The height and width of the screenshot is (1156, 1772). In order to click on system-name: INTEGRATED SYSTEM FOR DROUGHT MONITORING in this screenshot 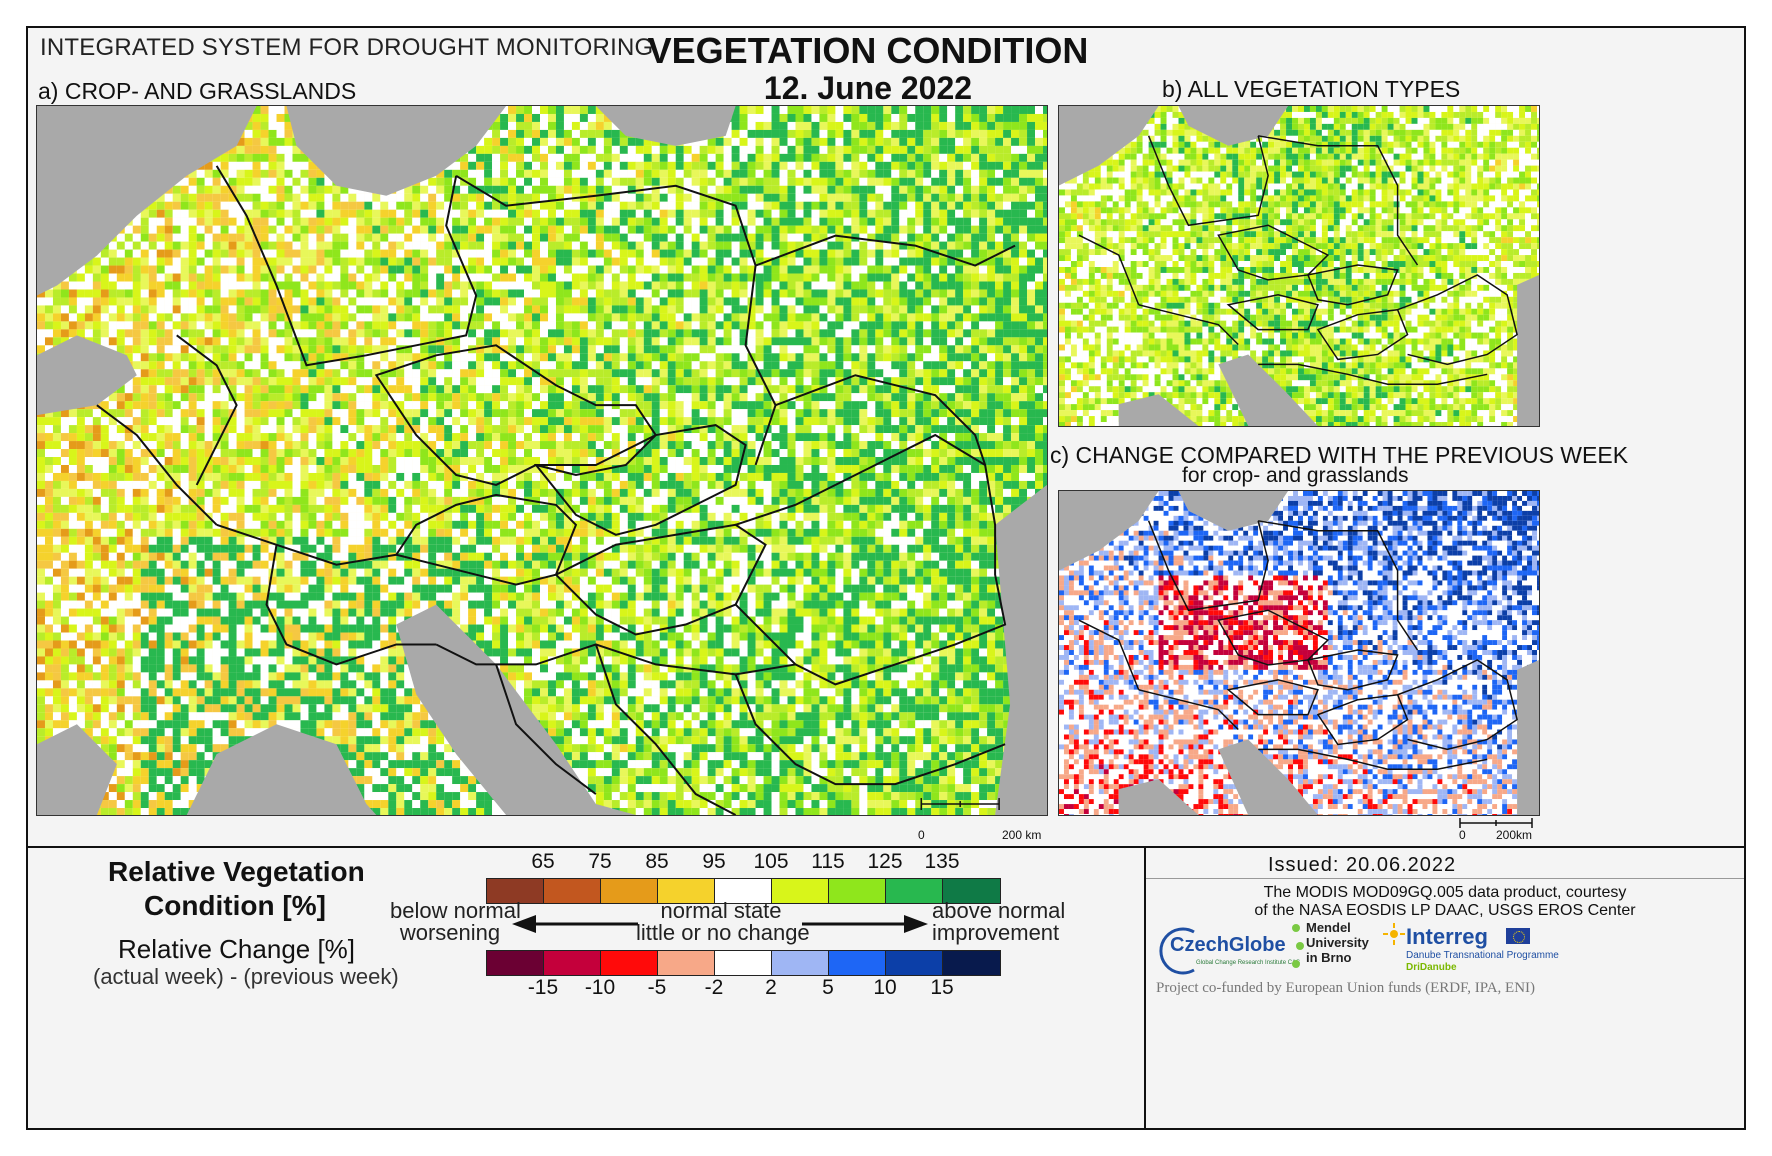, I will do `click(346, 48)`.